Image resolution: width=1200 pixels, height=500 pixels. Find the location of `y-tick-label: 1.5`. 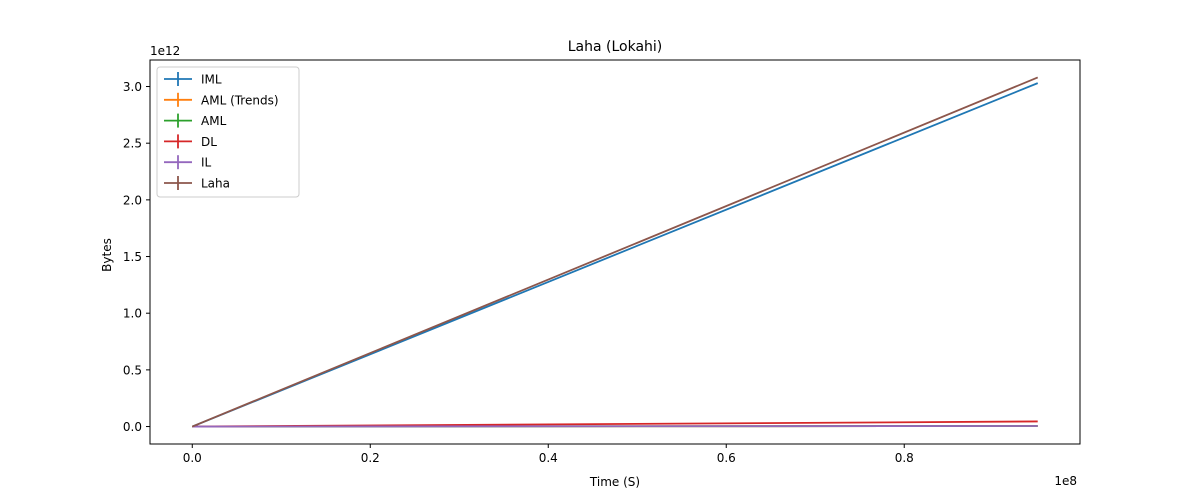

y-tick-label: 1.5 is located at coordinates (132, 257).